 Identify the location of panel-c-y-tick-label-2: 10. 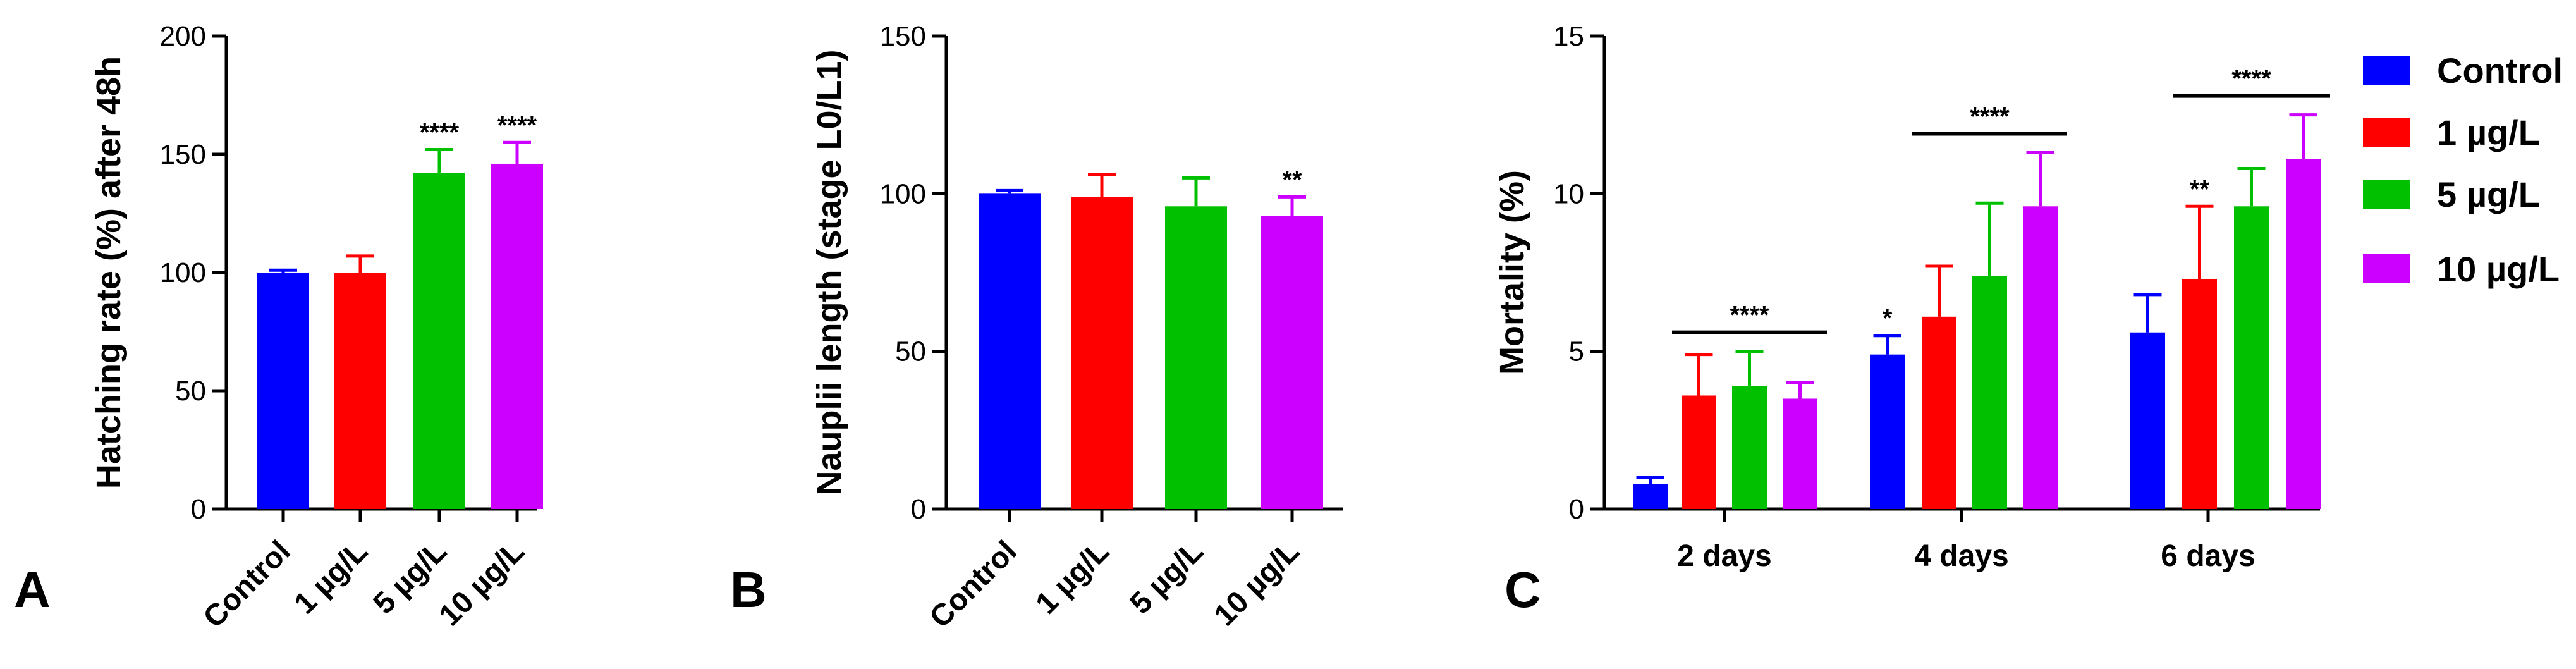
(1568, 194).